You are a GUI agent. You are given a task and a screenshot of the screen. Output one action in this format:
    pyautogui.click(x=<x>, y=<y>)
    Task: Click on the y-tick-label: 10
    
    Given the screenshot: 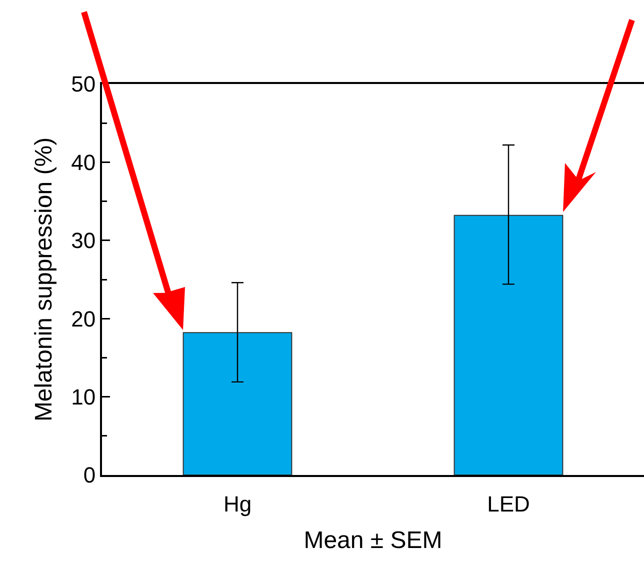 What is the action you would take?
    pyautogui.click(x=83, y=397)
    